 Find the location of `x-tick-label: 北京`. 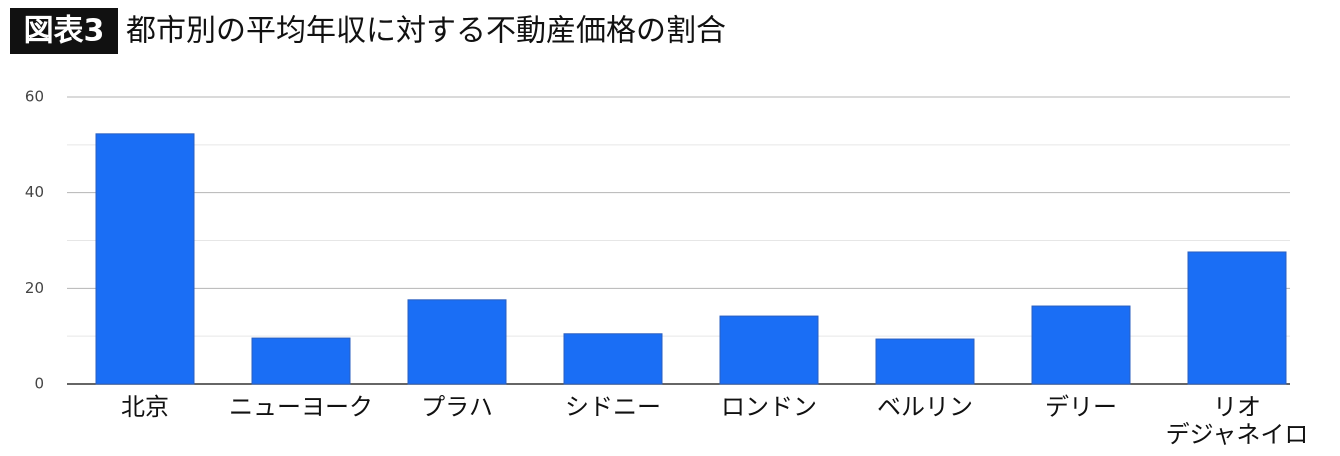

x-tick-label: 北京 is located at coordinates (145, 407).